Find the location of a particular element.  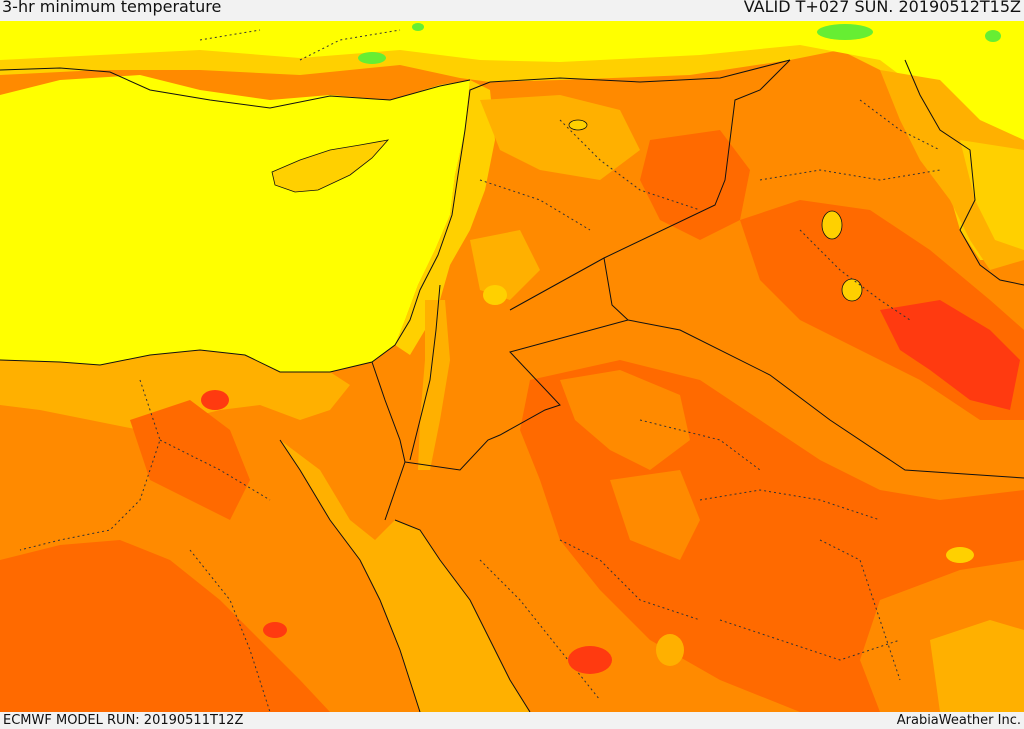

red-sea-stroke is located at coordinates (350, 575).